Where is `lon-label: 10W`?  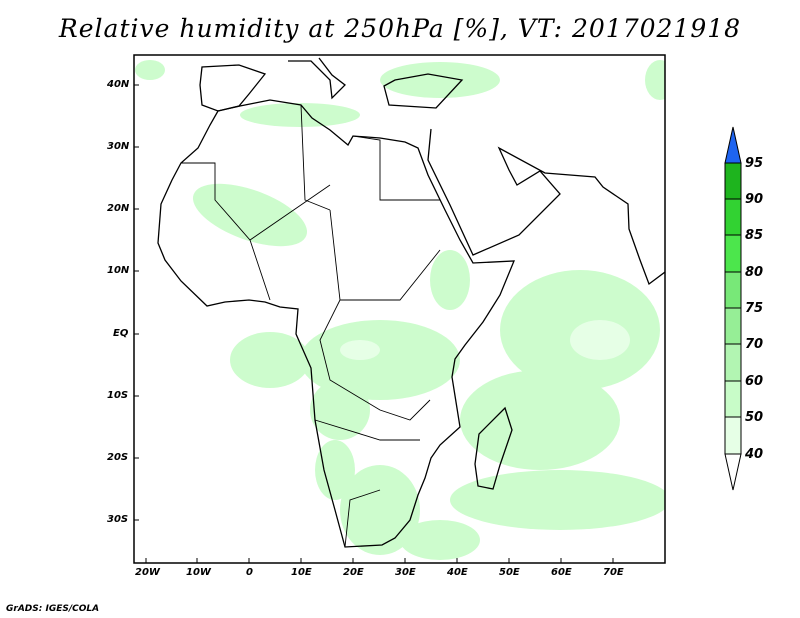 lon-label: 10W is located at coordinates (198, 572).